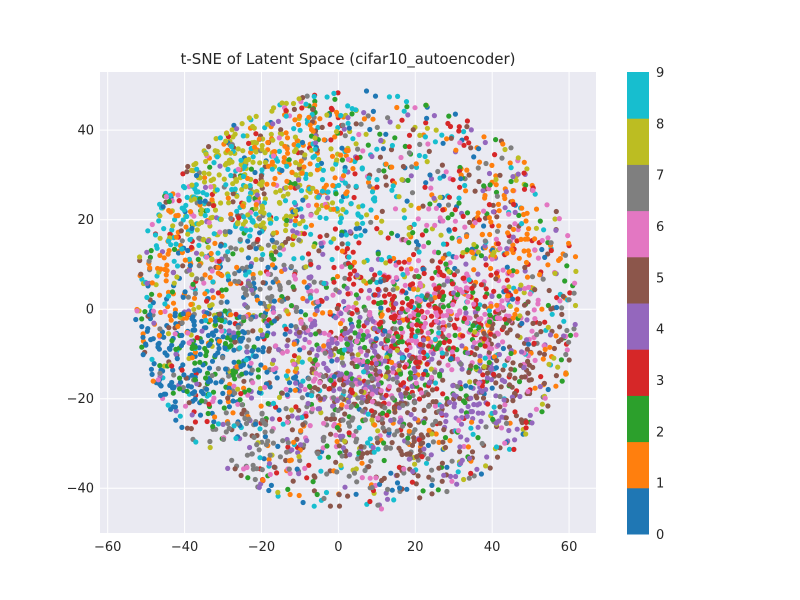 The height and width of the screenshot is (600, 800). I want to click on colorbar-label: 3, so click(660, 381).